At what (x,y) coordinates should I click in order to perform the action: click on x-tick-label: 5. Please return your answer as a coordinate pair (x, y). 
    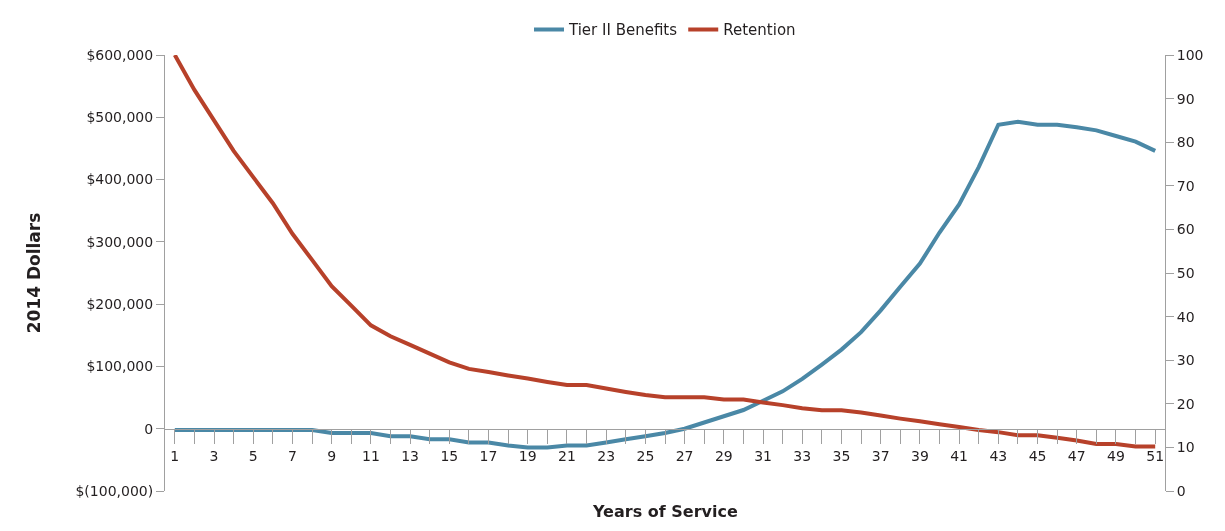
    Looking at the image, I should click on (253, 455).